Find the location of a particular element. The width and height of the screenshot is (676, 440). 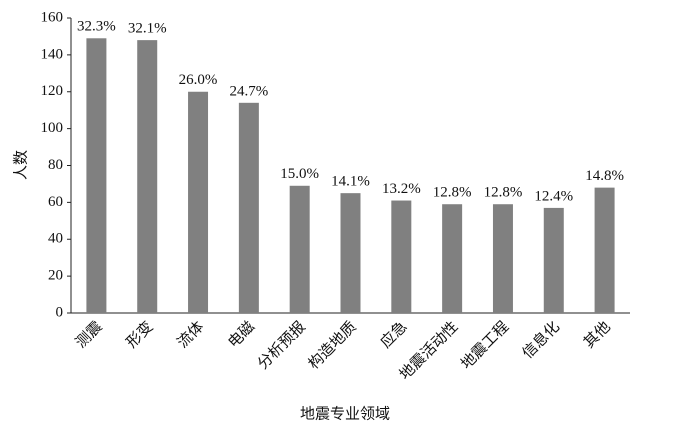

bar-label: 13.2% is located at coordinates (401, 189).